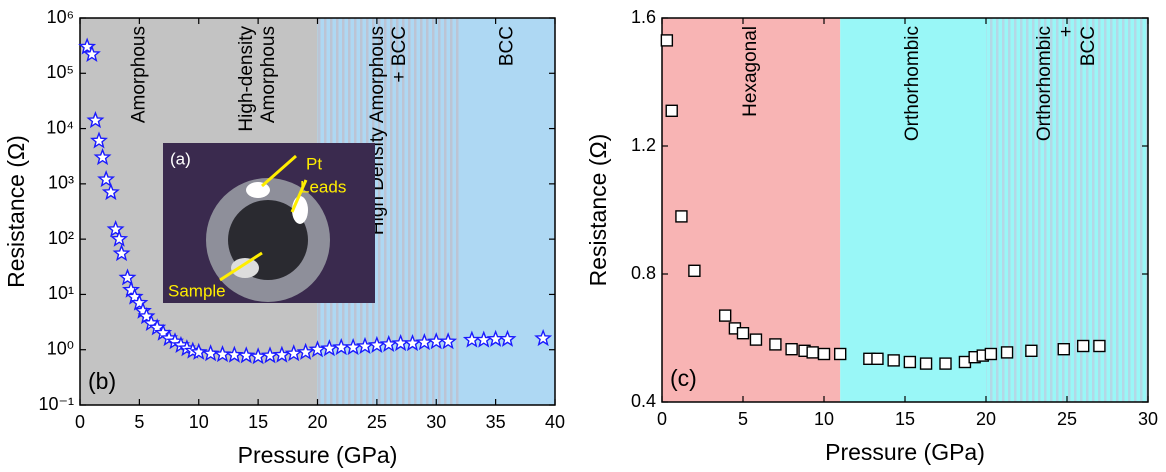  What do you see at coordinates (61, 238) in the screenshot?
I see `y-tick-label: 10²` at bounding box center [61, 238].